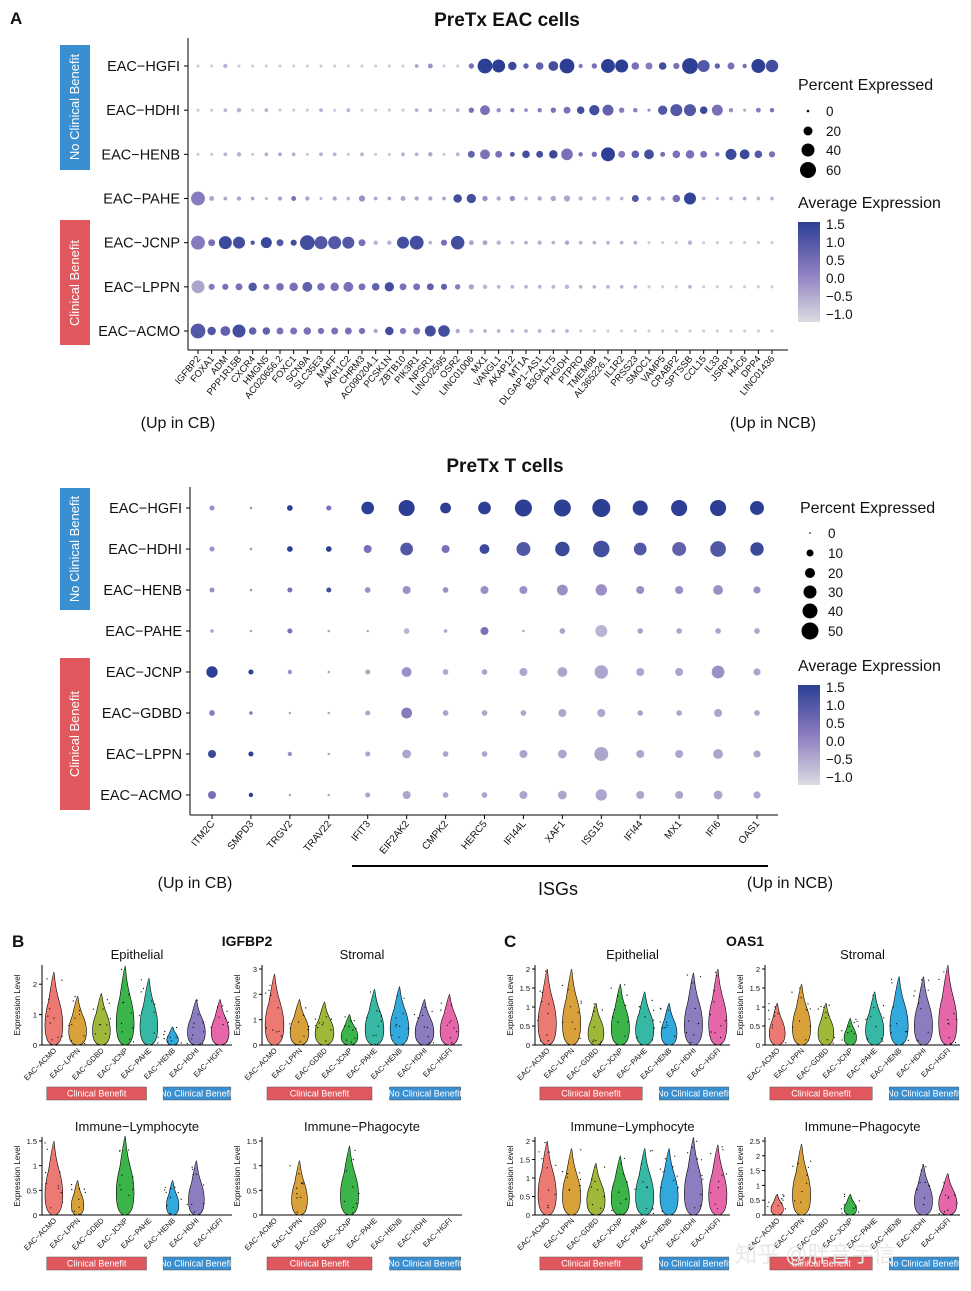 The image size is (971, 1291). I want to click on panel-t-size-val-1: 10, so click(835, 553).